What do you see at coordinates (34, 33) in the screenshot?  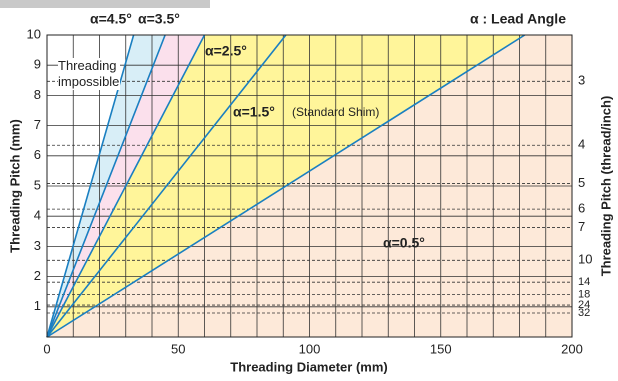 I see `y-tick-label: 10` at bounding box center [34, 33].